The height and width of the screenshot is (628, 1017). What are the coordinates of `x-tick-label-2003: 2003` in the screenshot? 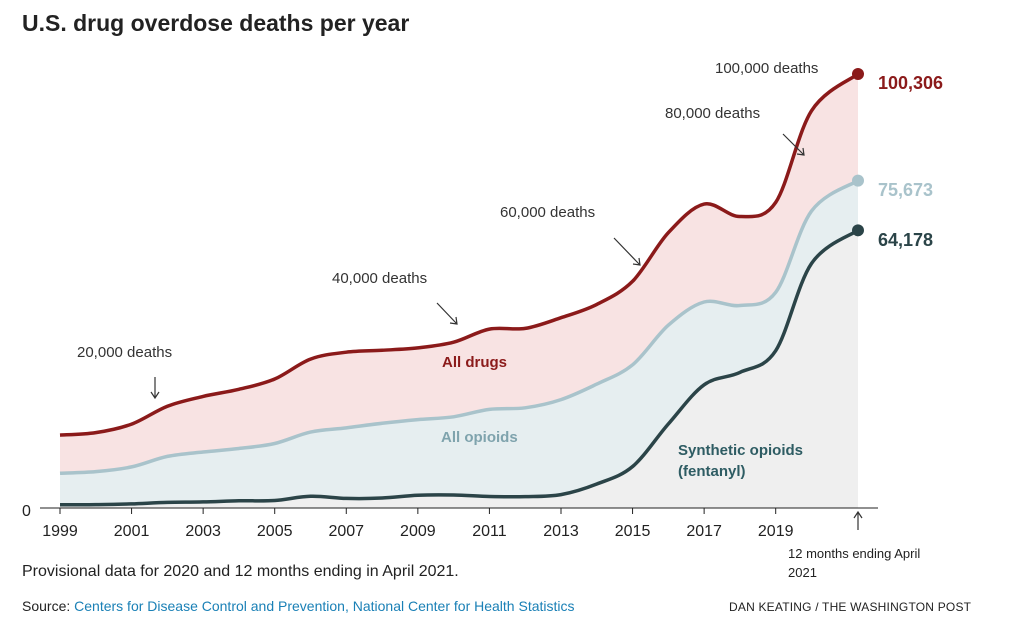 It's located at (203, 531).